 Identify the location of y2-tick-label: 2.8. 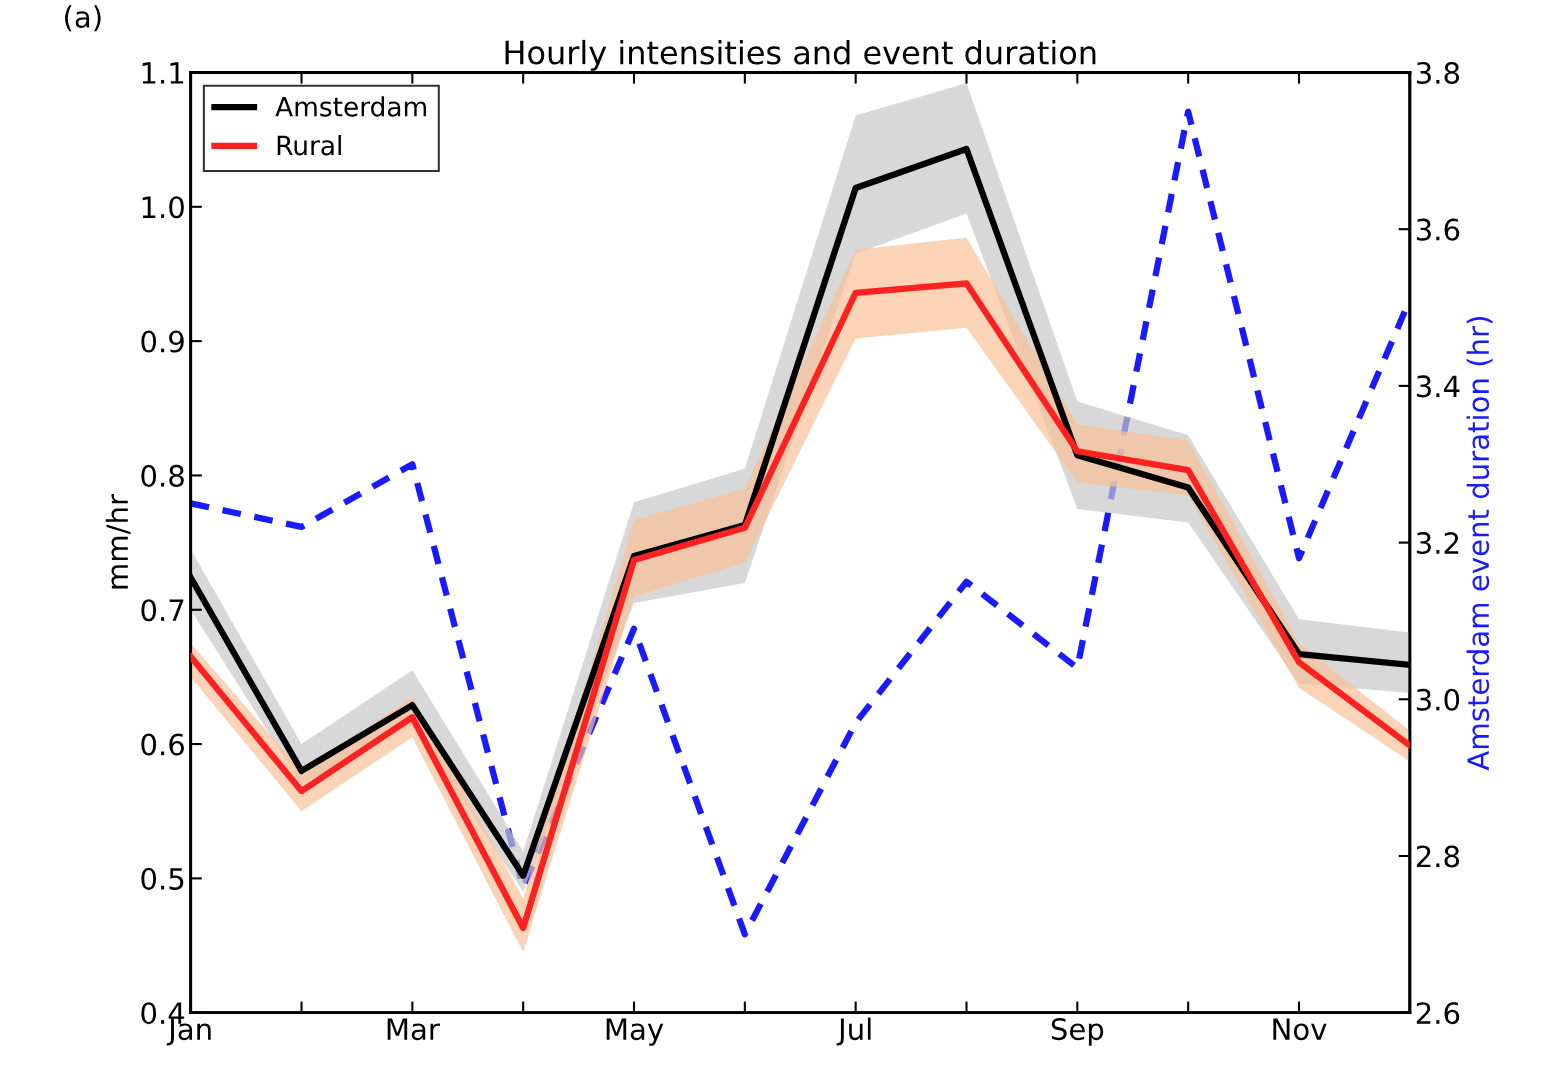
(1438, 856).